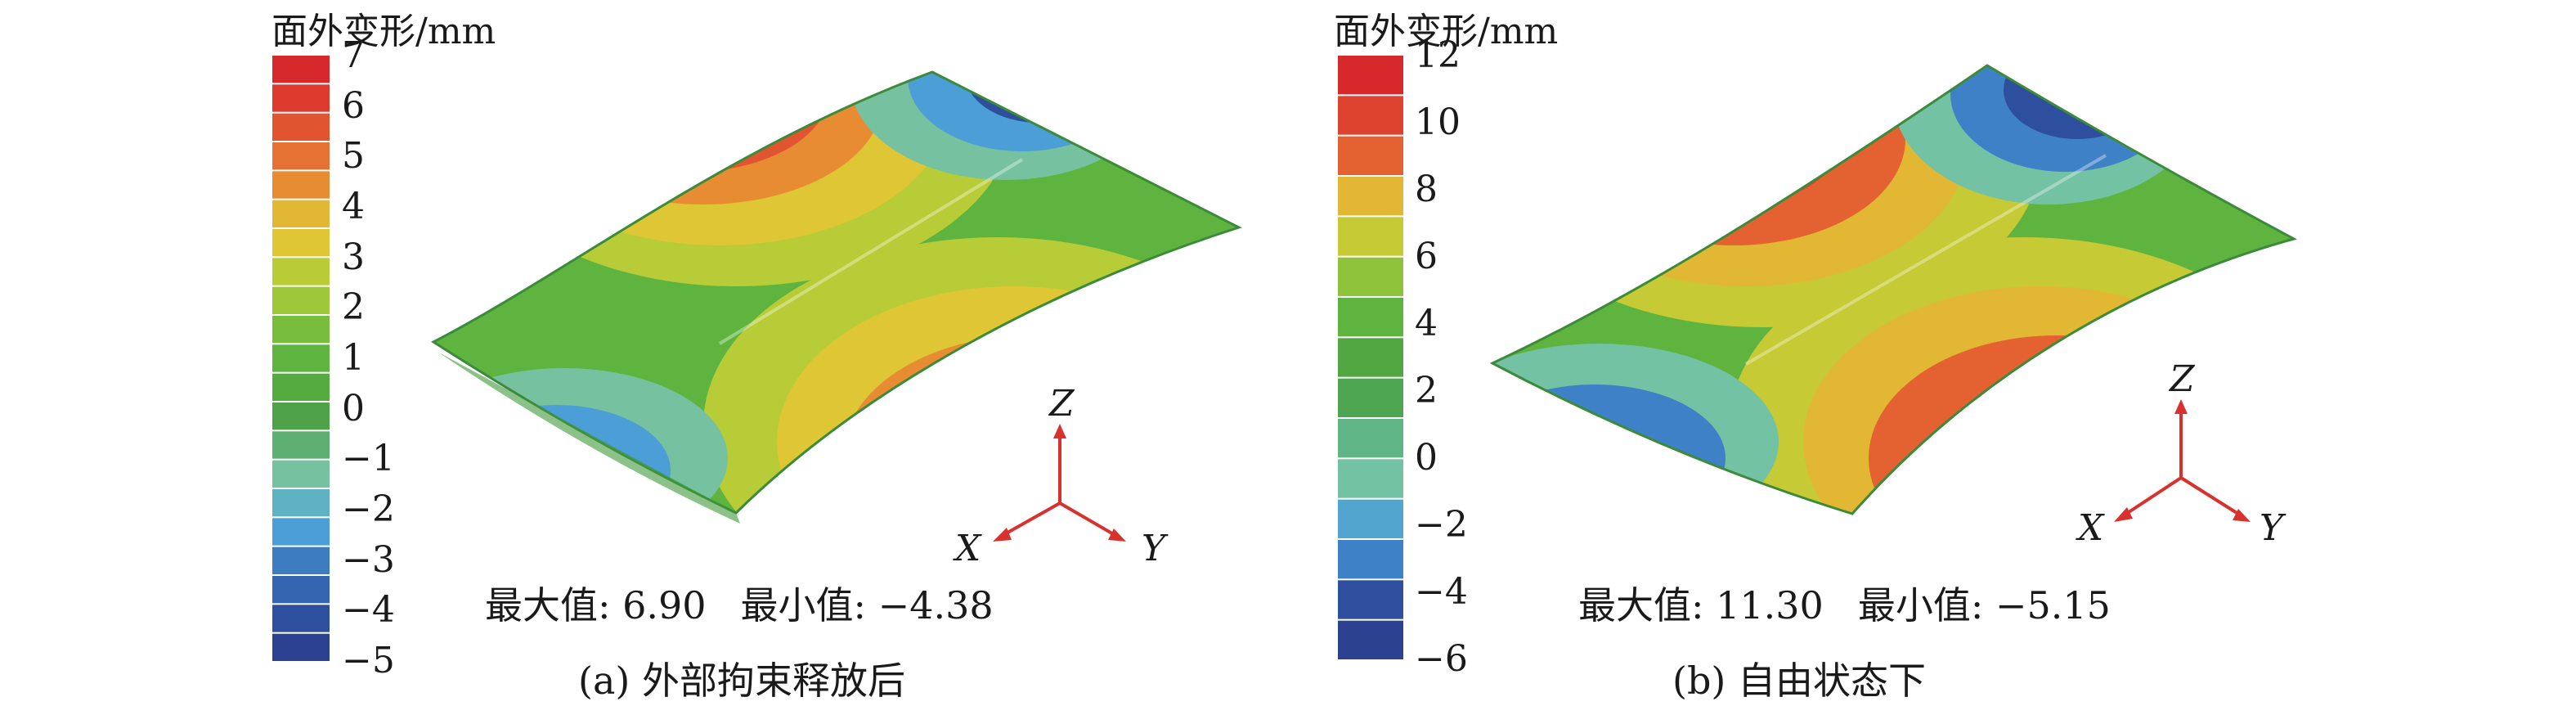  I want to click on caption-b: (b) 自由状态下, so click(1799, 681).